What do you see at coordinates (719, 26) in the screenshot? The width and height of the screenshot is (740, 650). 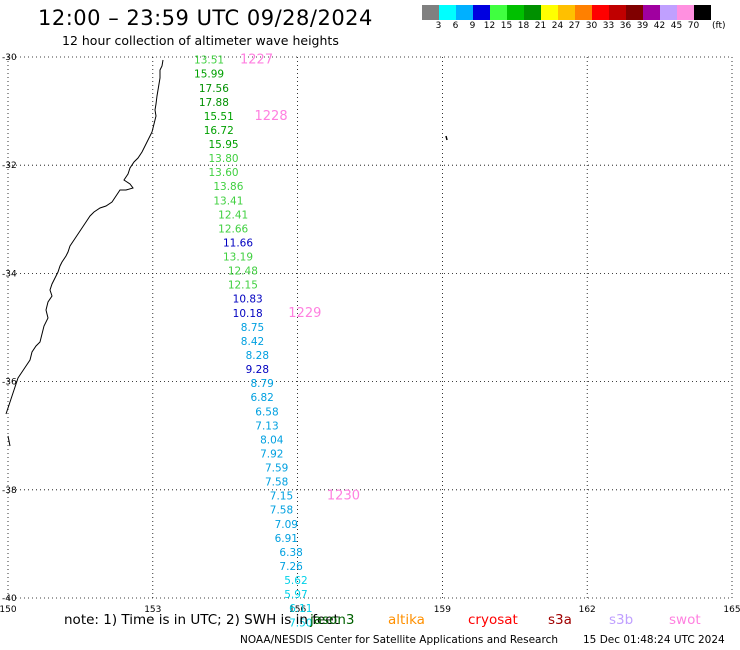 I see `color-legend-unit: (ft)` at bounding box center [719, 26].